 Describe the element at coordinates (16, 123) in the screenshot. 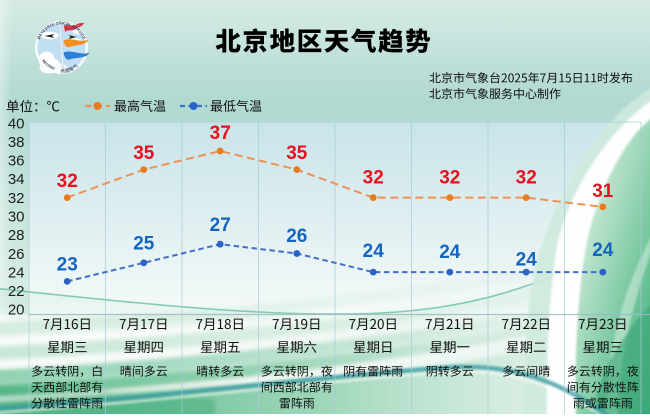

I see `svg-text: 40` at that location.